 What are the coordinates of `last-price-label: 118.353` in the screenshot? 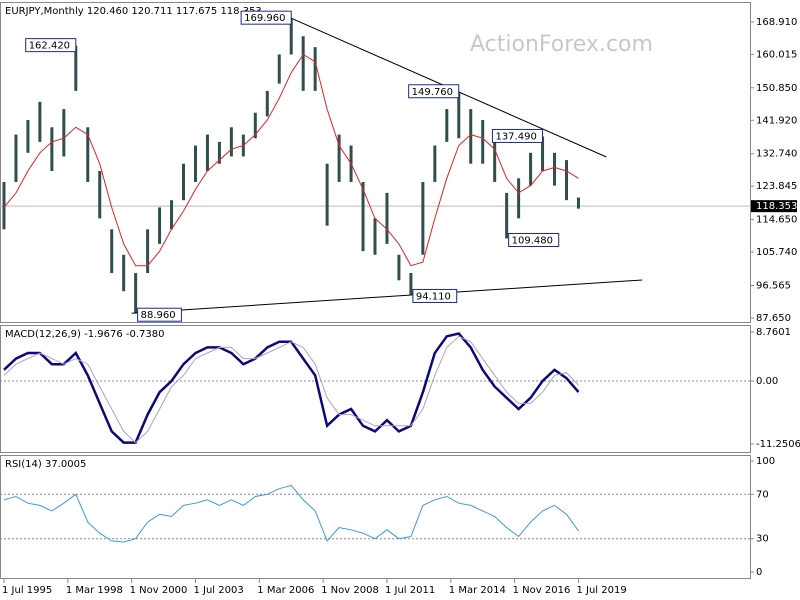 It's located at (776, 206).